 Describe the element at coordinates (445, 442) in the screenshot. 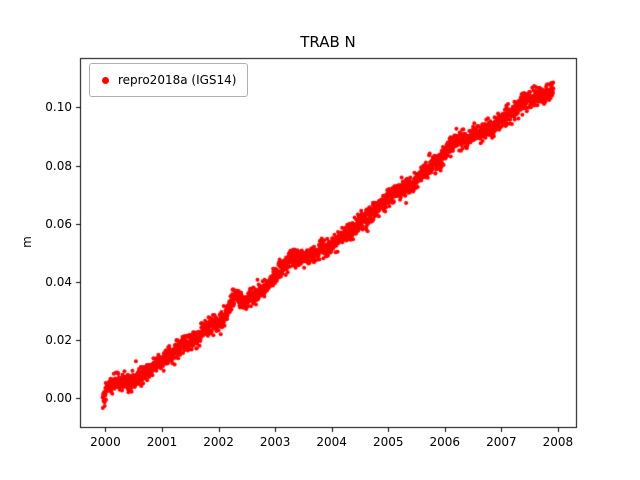

I see `x-tick-label: 2006` at that location.